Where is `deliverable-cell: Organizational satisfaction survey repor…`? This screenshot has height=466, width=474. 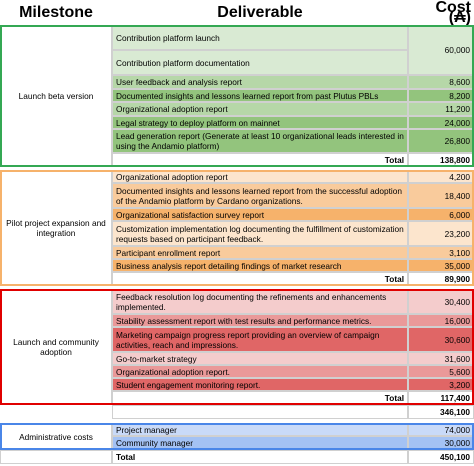
deliverable-cell: Organizational satisfaction survey repor… is located at coordinates (260, 214).